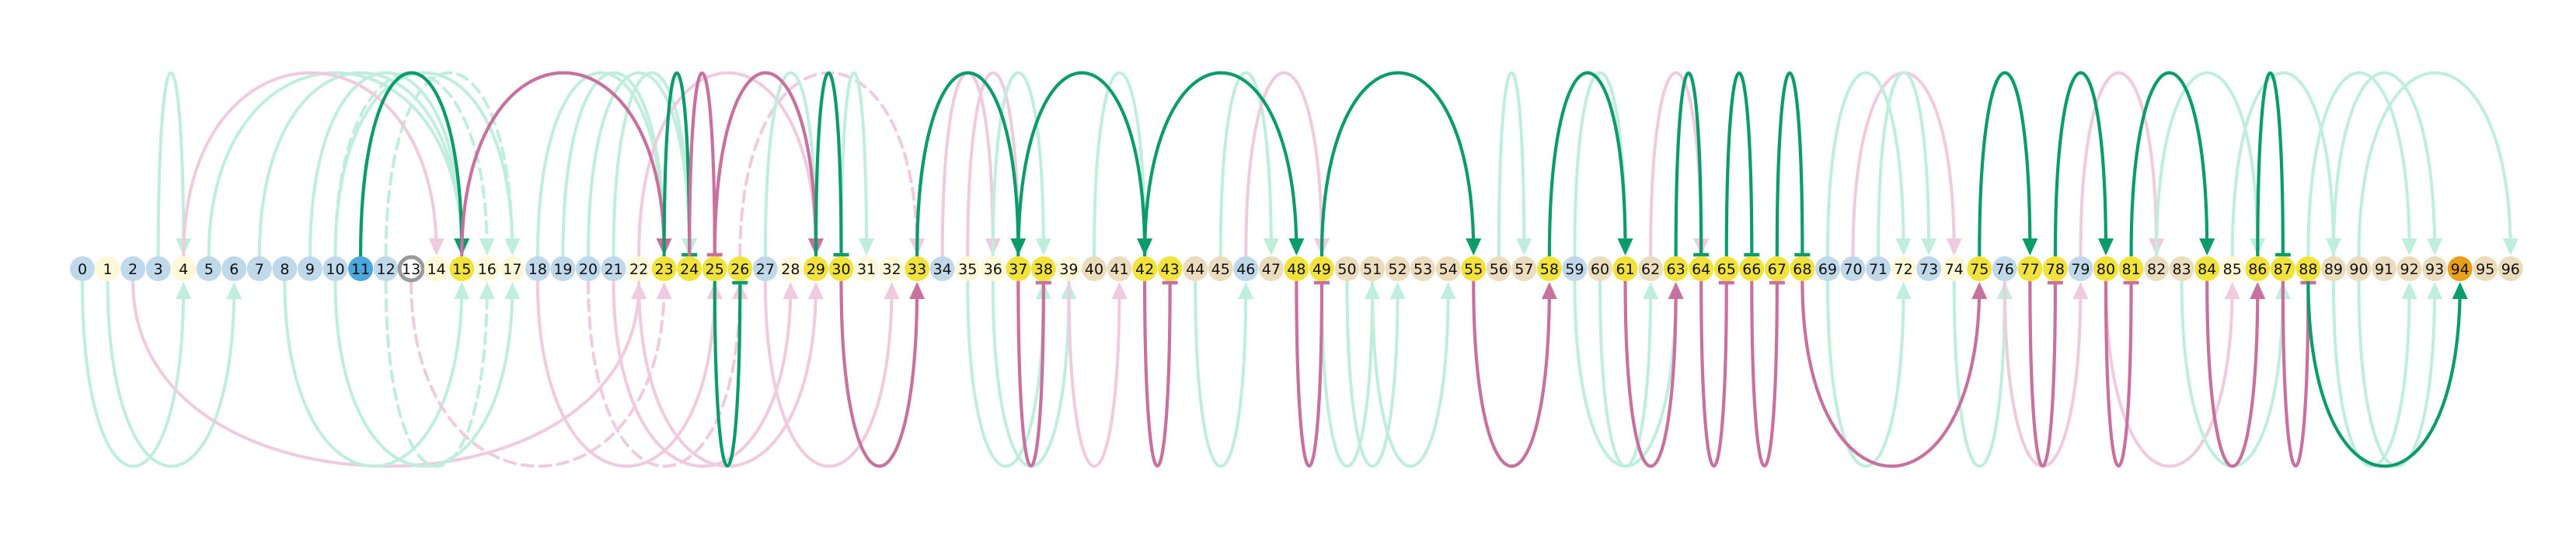 The width and height of the screenshot is (2576, 539). I want to click on node-91: 91, so click(2384, 268).